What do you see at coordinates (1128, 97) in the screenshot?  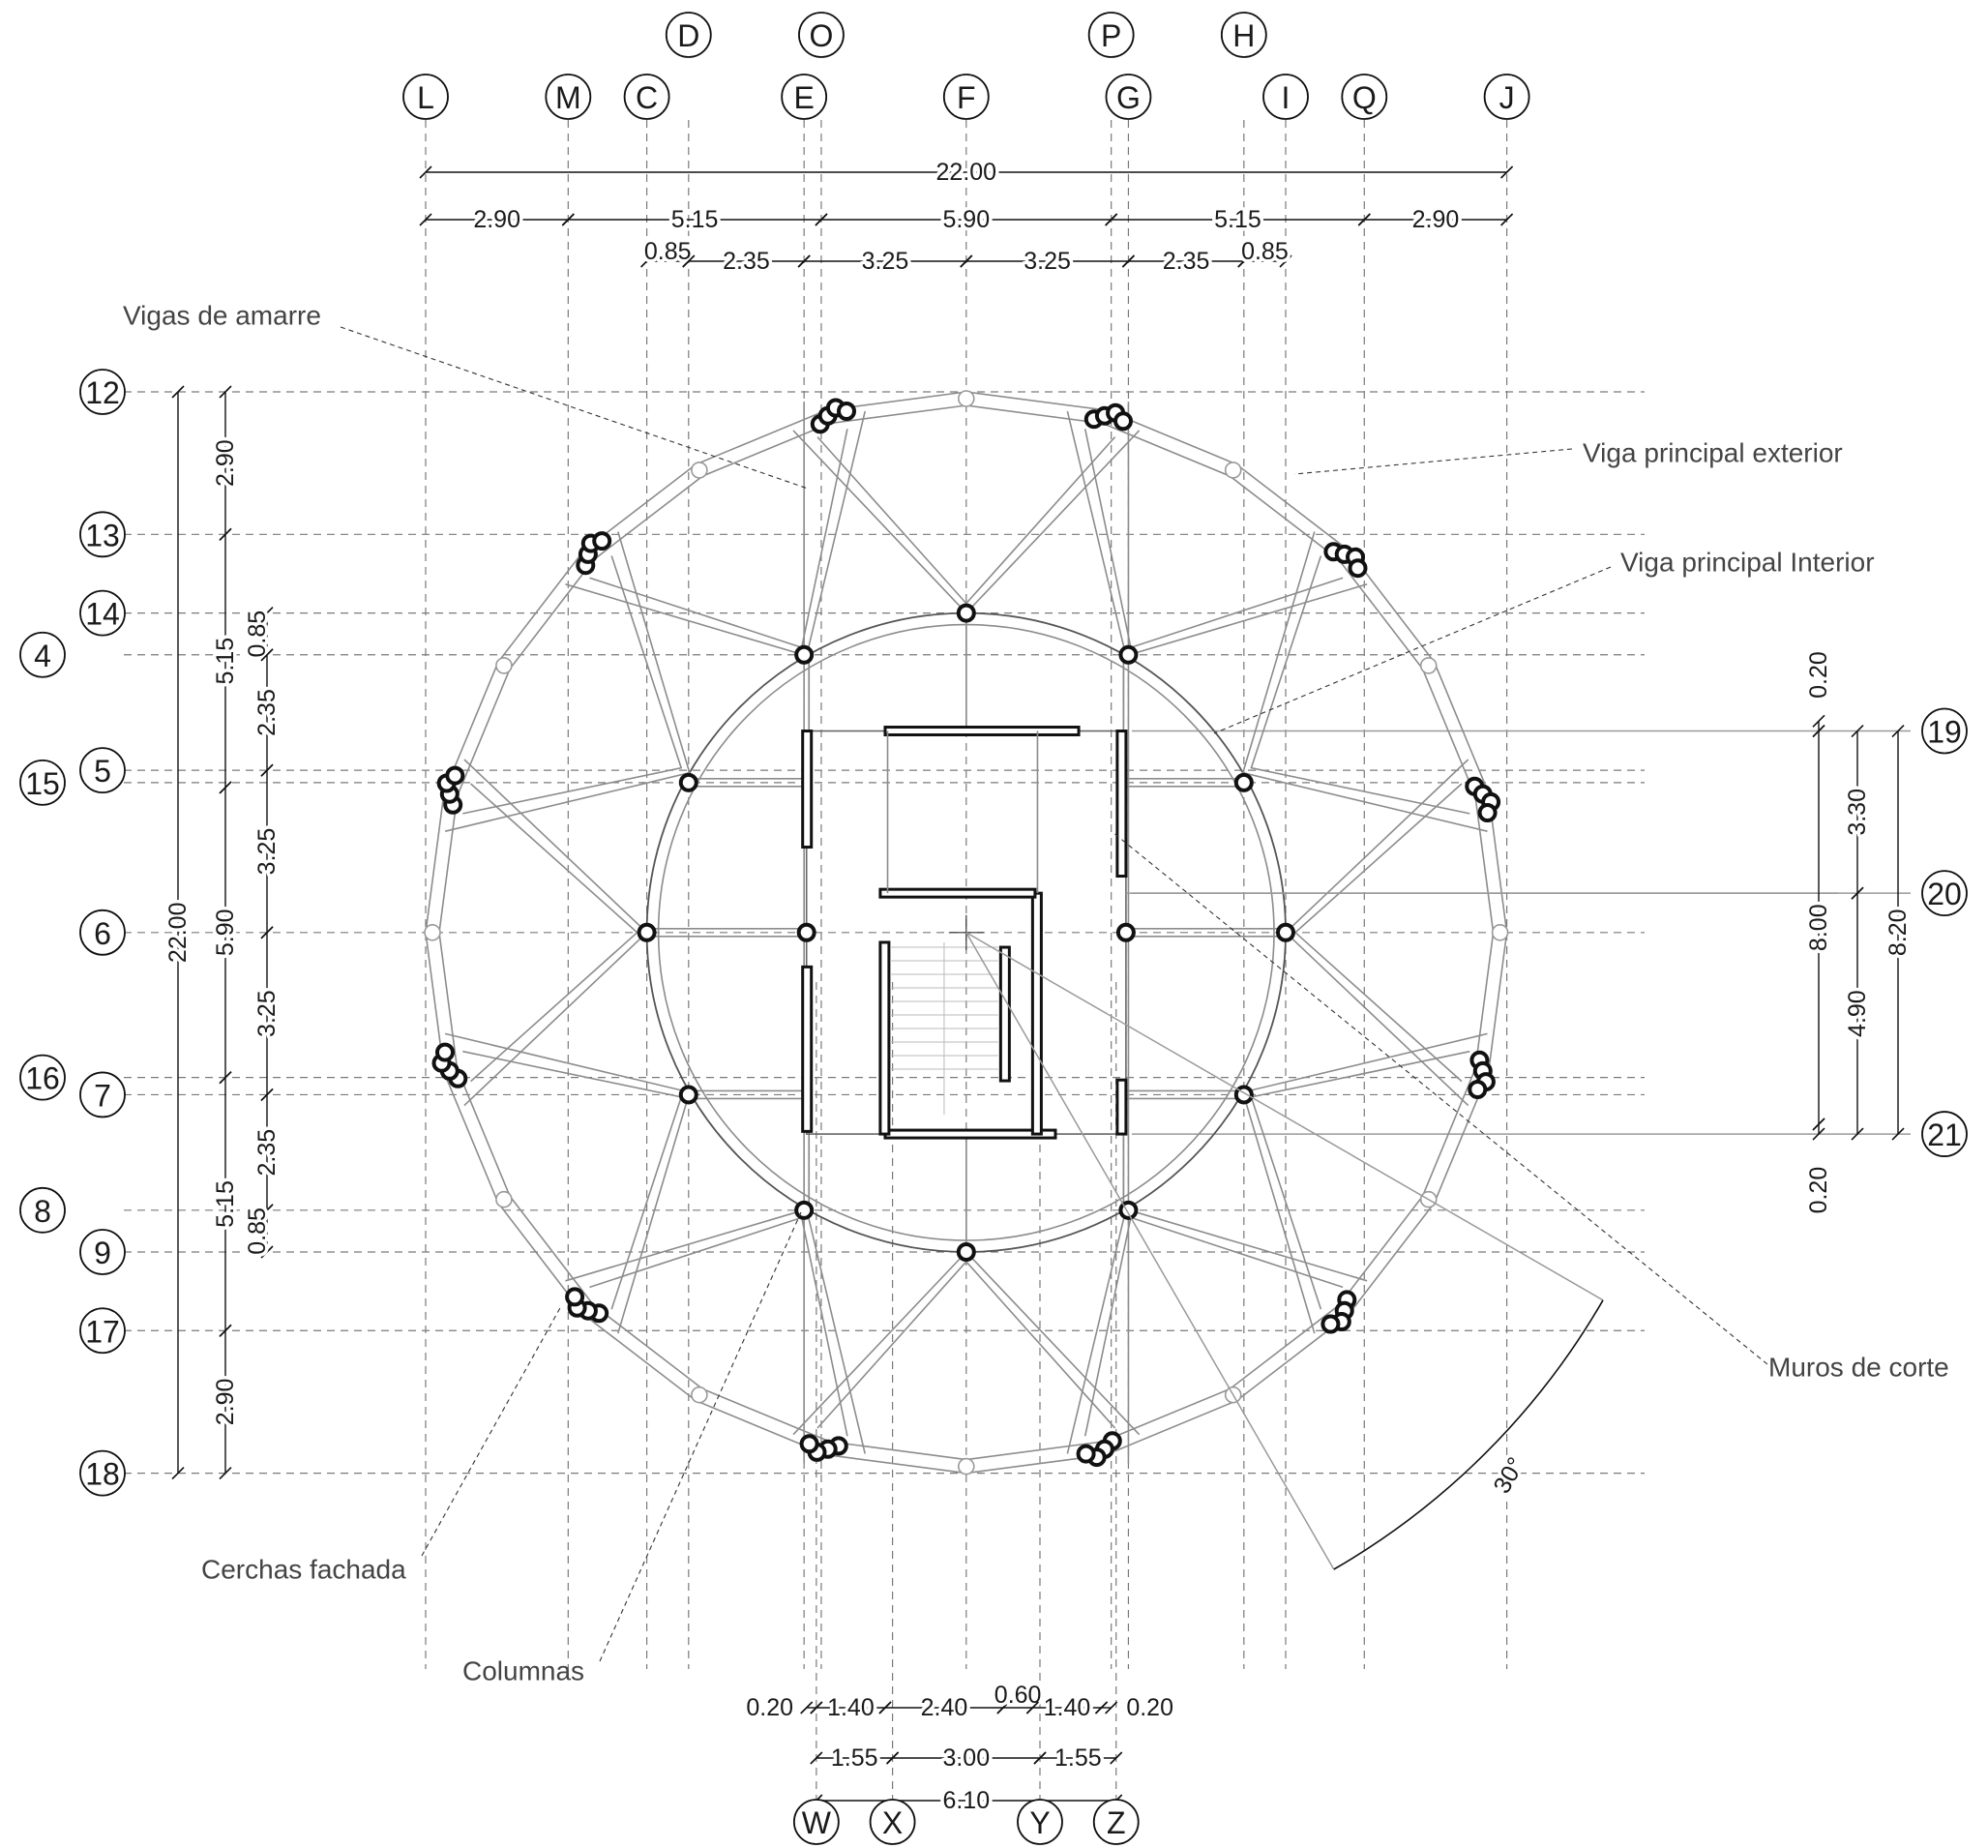 I see `grid-bubble-G-label: G` at bounding box center [1128, 97].